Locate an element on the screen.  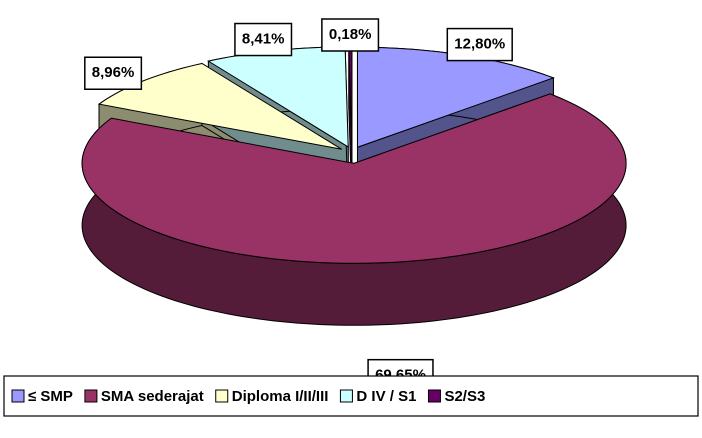
data-label: 8,41% is located at coordinates (263, 38).